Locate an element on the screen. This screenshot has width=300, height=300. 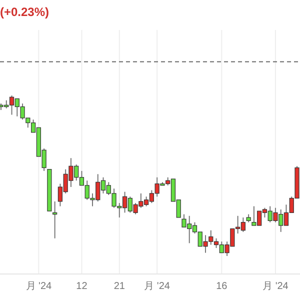
x-tick-label: 21 is located at coordinates (120, 286).